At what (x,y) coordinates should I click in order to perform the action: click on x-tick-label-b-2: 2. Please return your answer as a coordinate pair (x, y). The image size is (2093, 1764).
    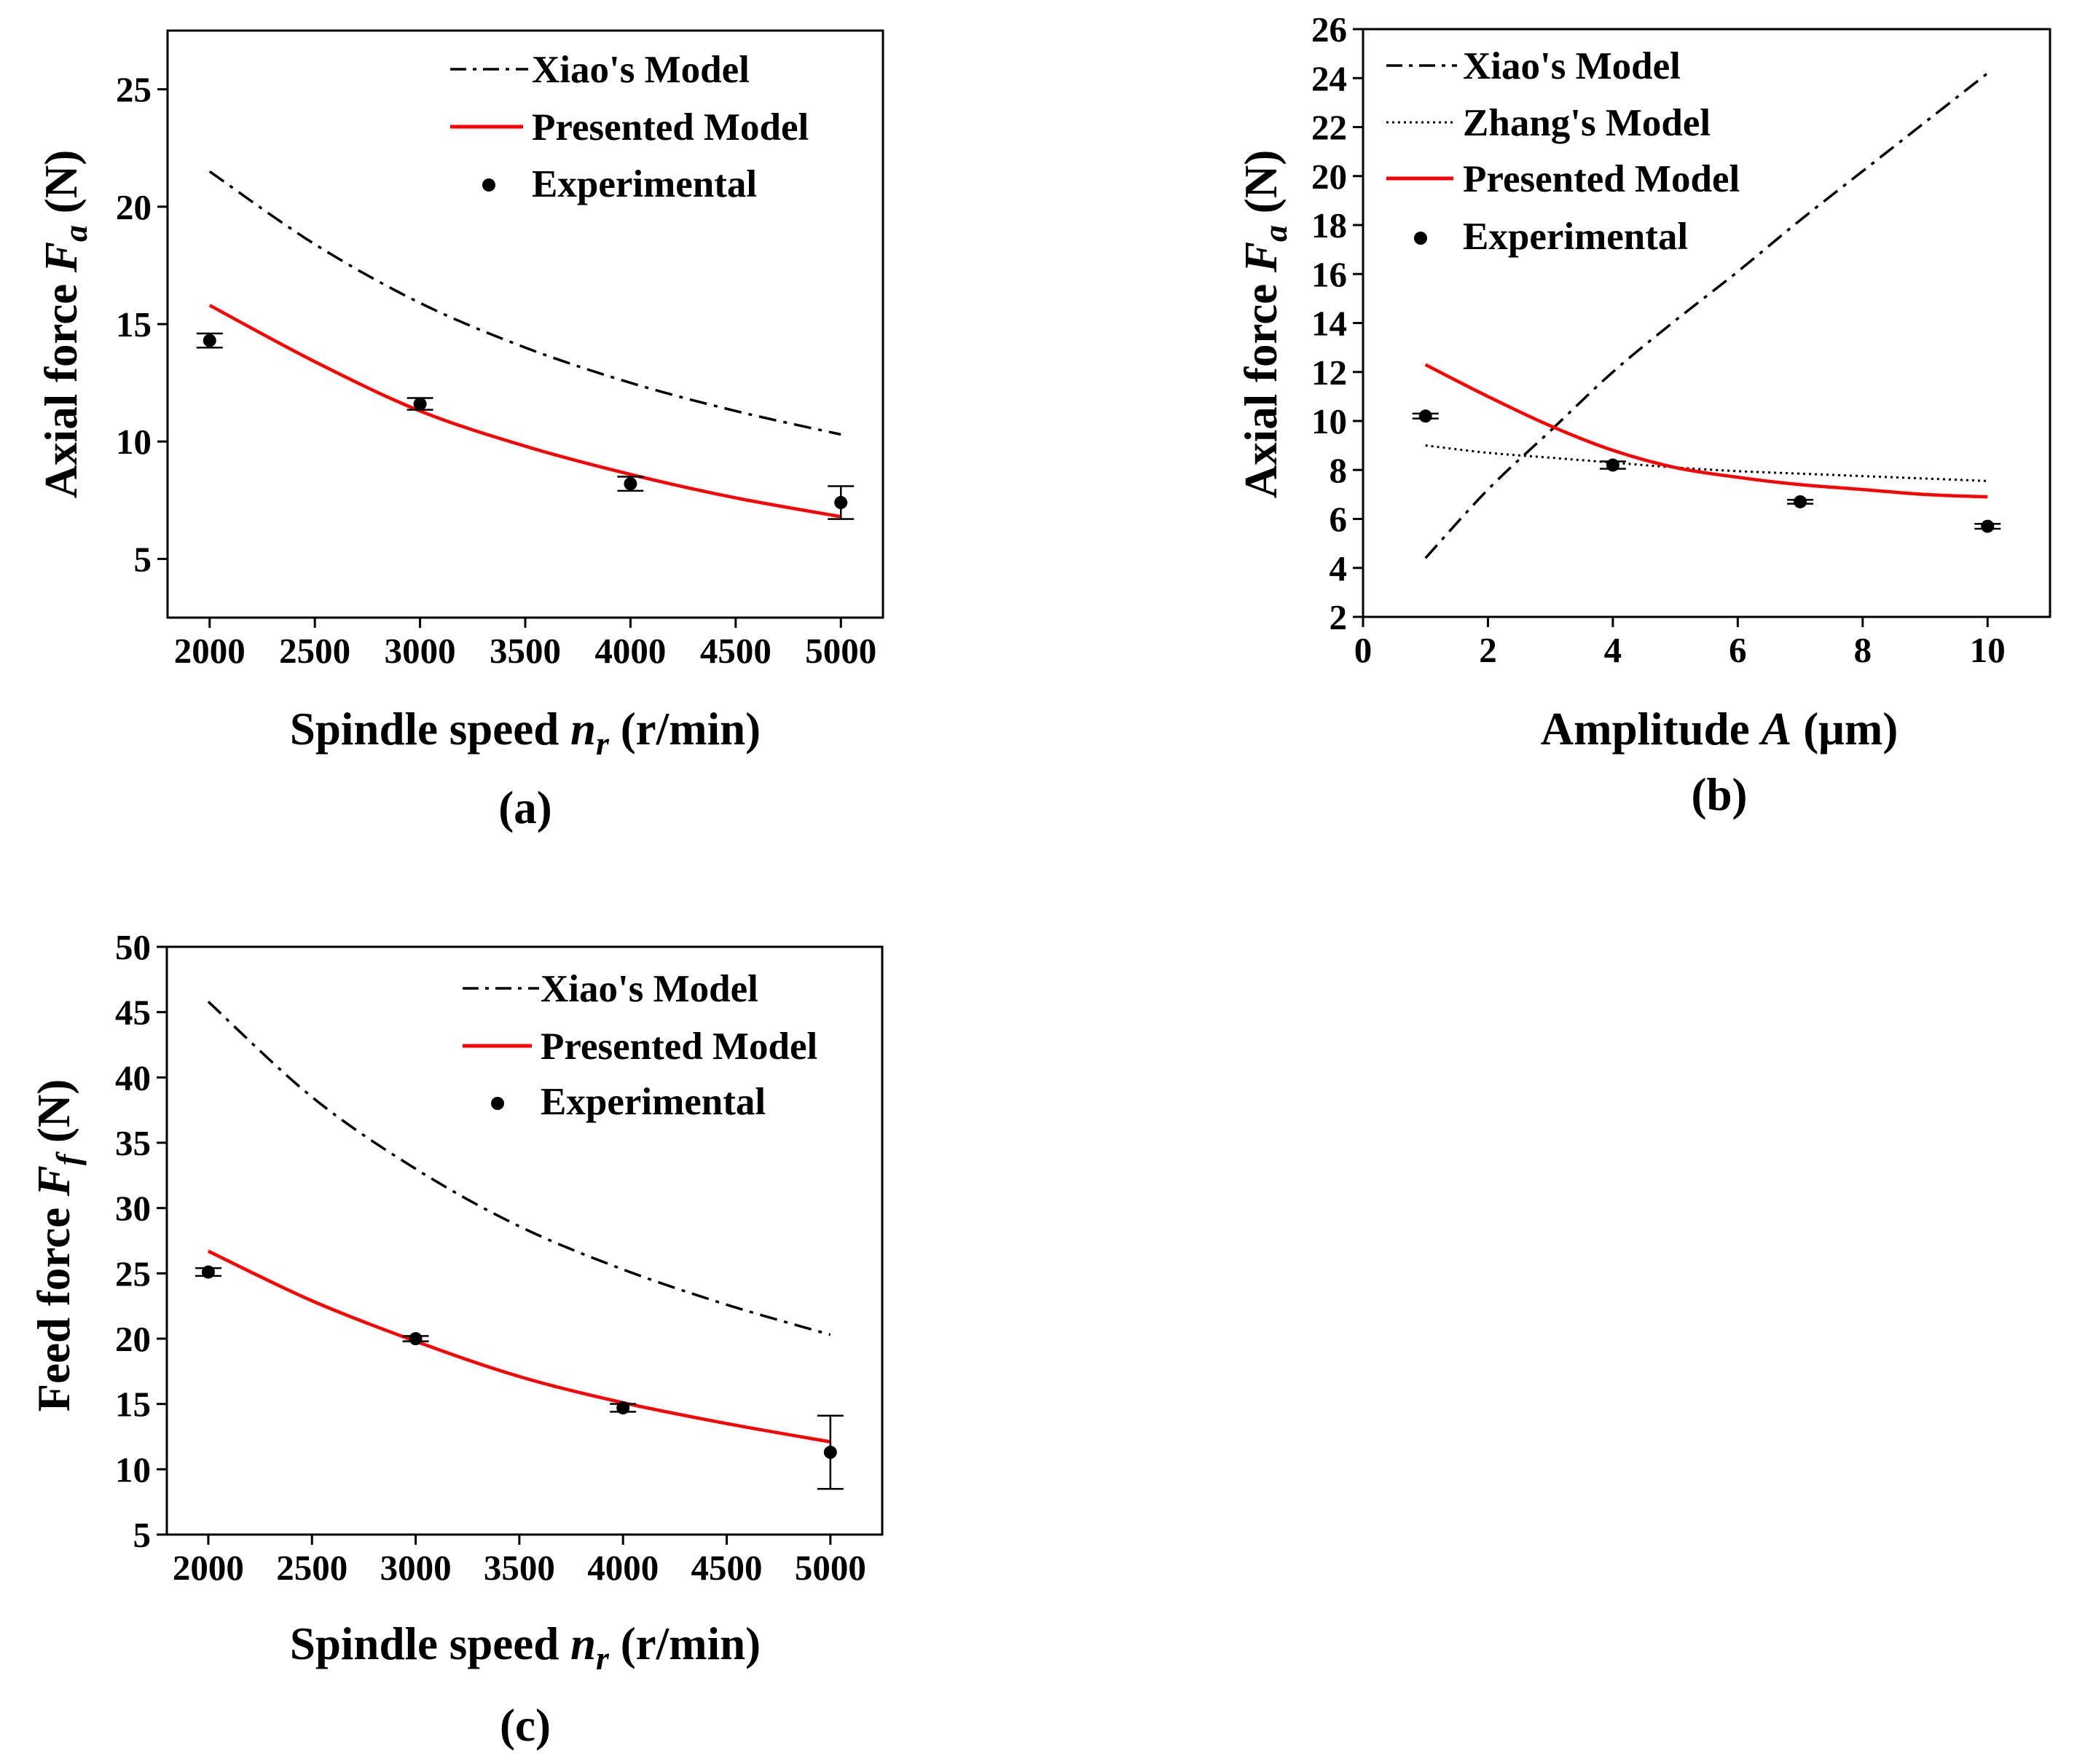
    Looking at the image, I should click on (1488, 650).